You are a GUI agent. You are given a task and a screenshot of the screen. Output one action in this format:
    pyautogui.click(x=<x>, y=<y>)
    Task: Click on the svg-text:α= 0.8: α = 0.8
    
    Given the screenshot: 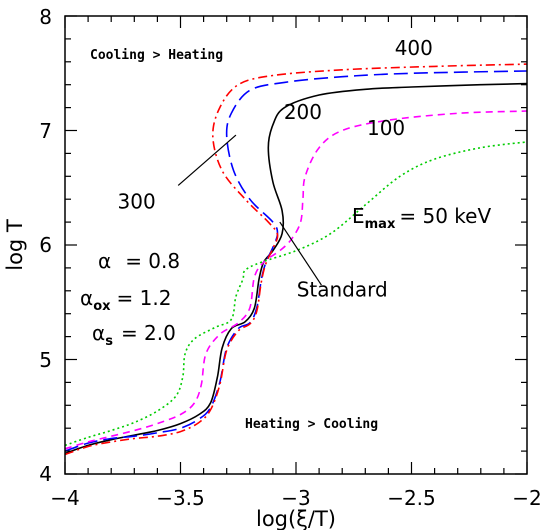 What is the action you would take?
    pyautogui.click(x=139, y=261)
    